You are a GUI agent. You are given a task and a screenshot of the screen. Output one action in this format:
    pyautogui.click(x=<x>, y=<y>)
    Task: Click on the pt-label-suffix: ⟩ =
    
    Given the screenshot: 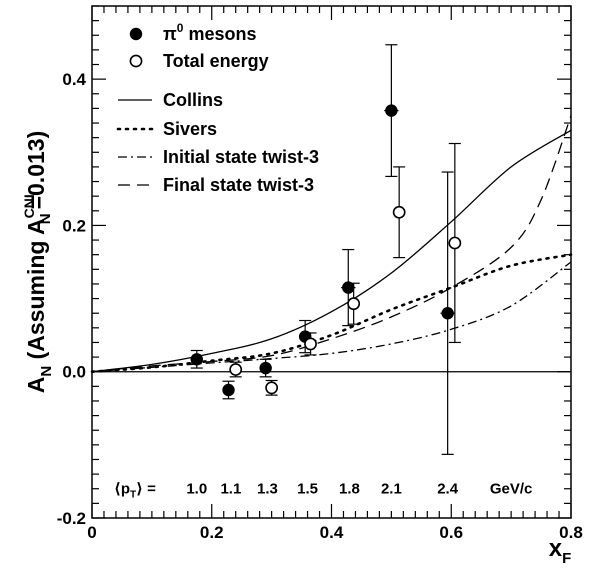 What is the action you would take?
    pyautogui.click(x=146, y=489)
    